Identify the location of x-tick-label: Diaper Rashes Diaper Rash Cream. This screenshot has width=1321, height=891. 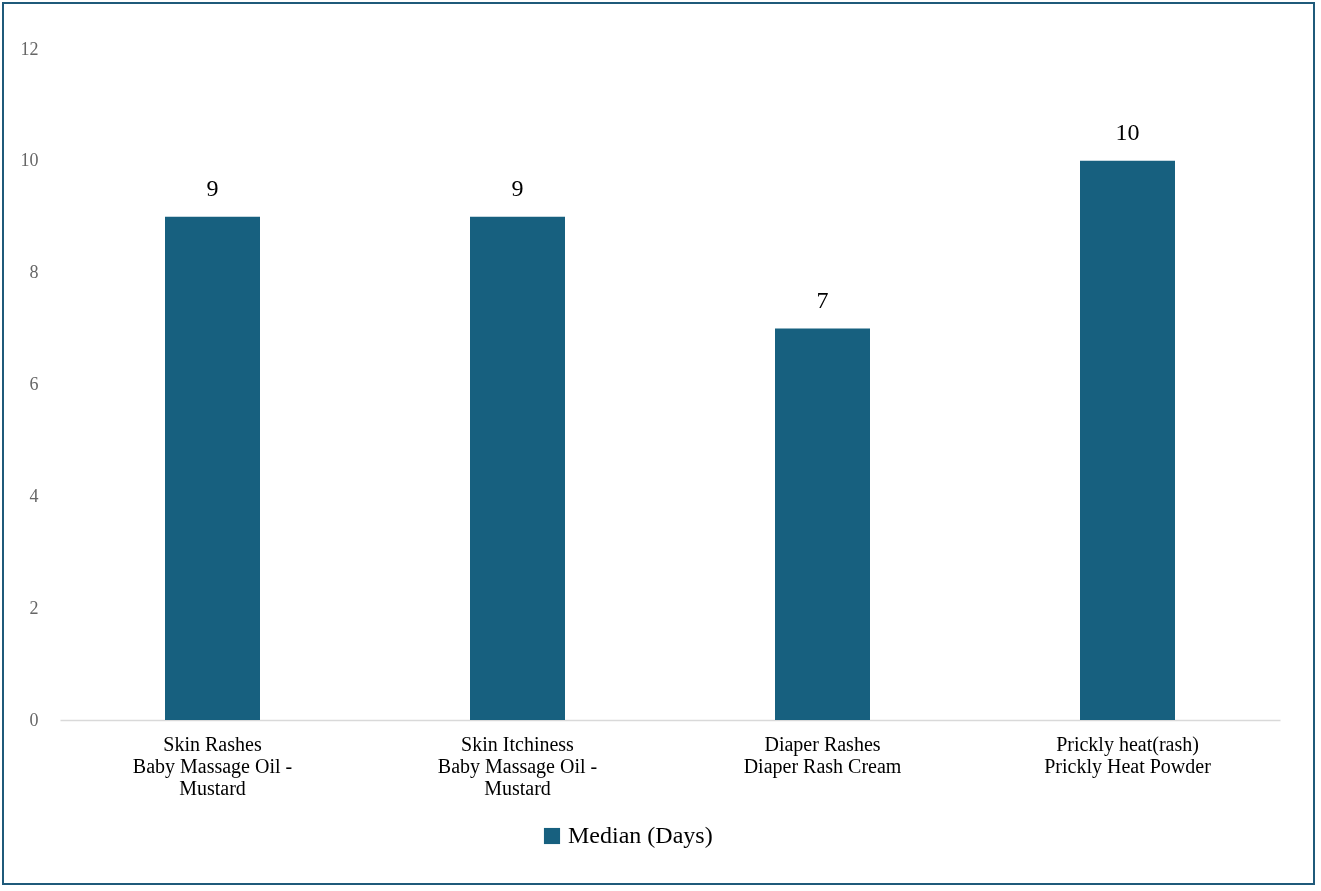
(822, 755).